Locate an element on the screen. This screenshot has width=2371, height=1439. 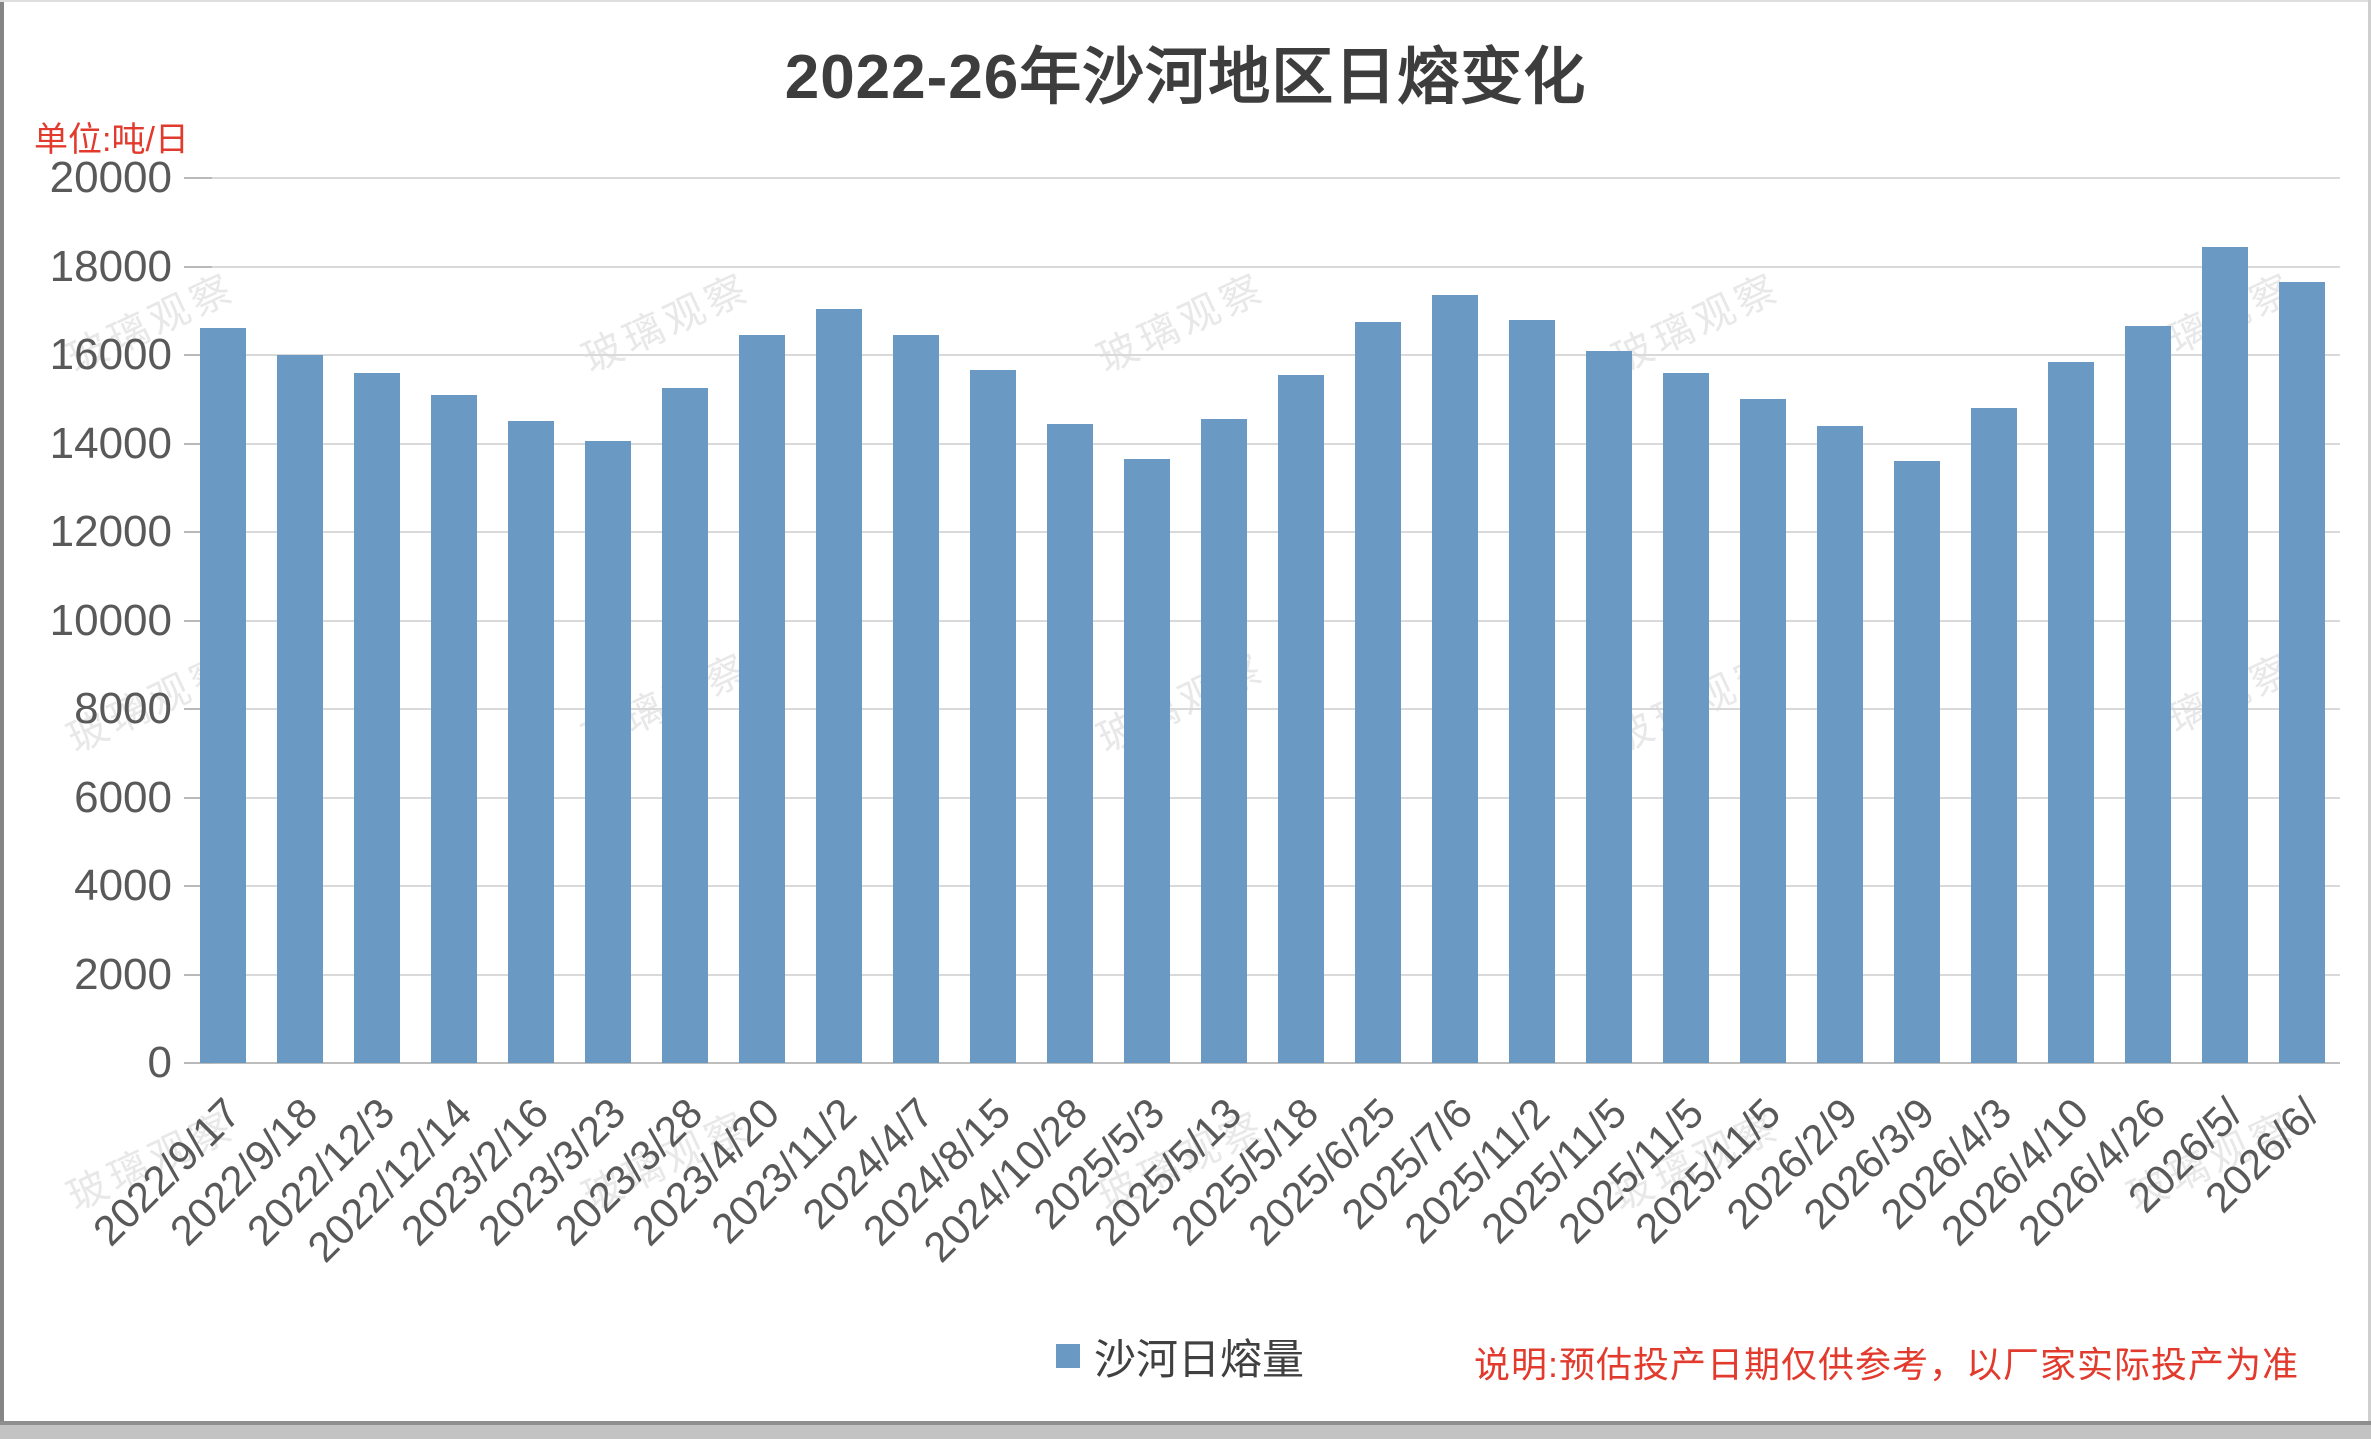
unit-label: 单位:吨/日 is located at coordinates (111, 140).